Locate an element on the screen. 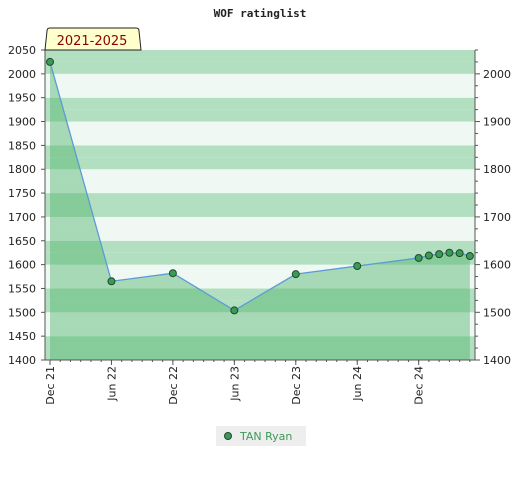 This screenshot has width=520, height=484. period-label-text: 2021-2025 is located at coordinates (92, 41).